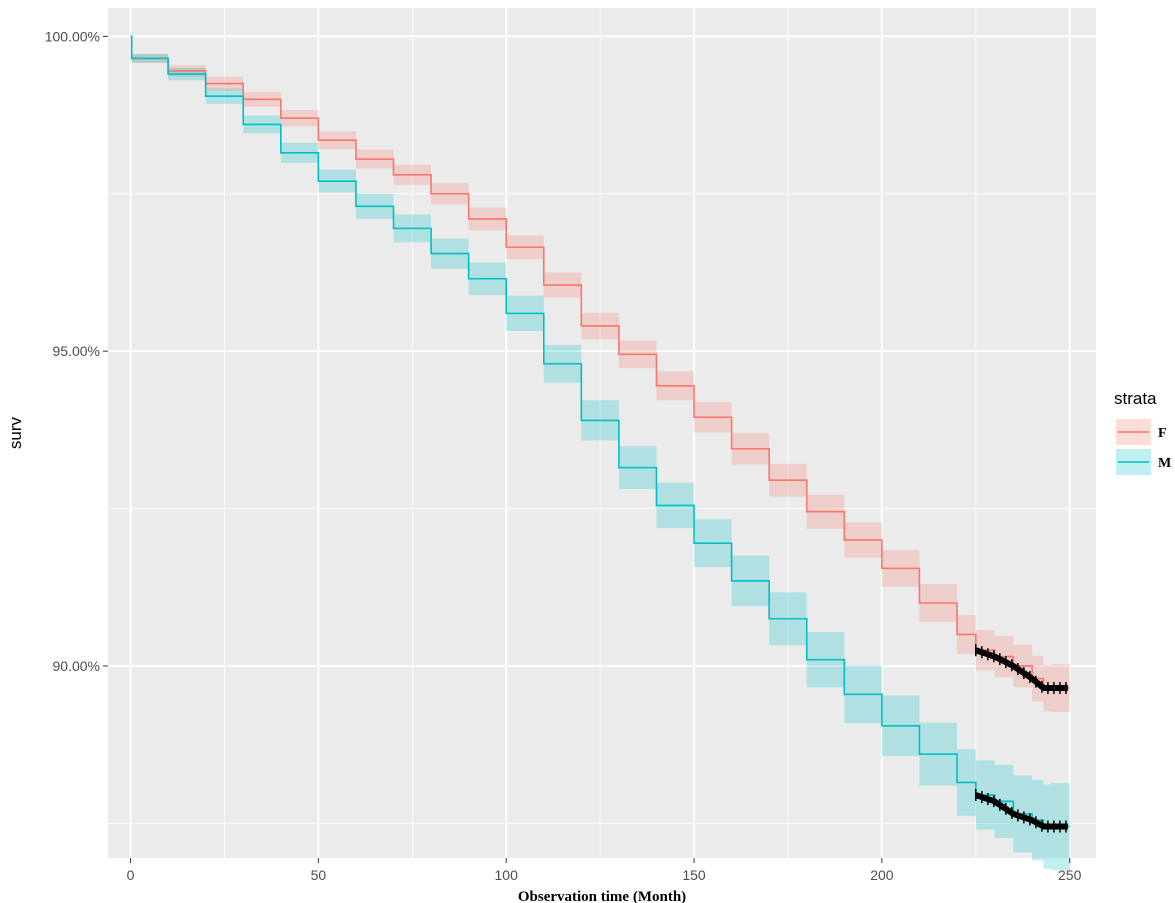  I want to click on legend-label-f: F, so click(1162, 433).